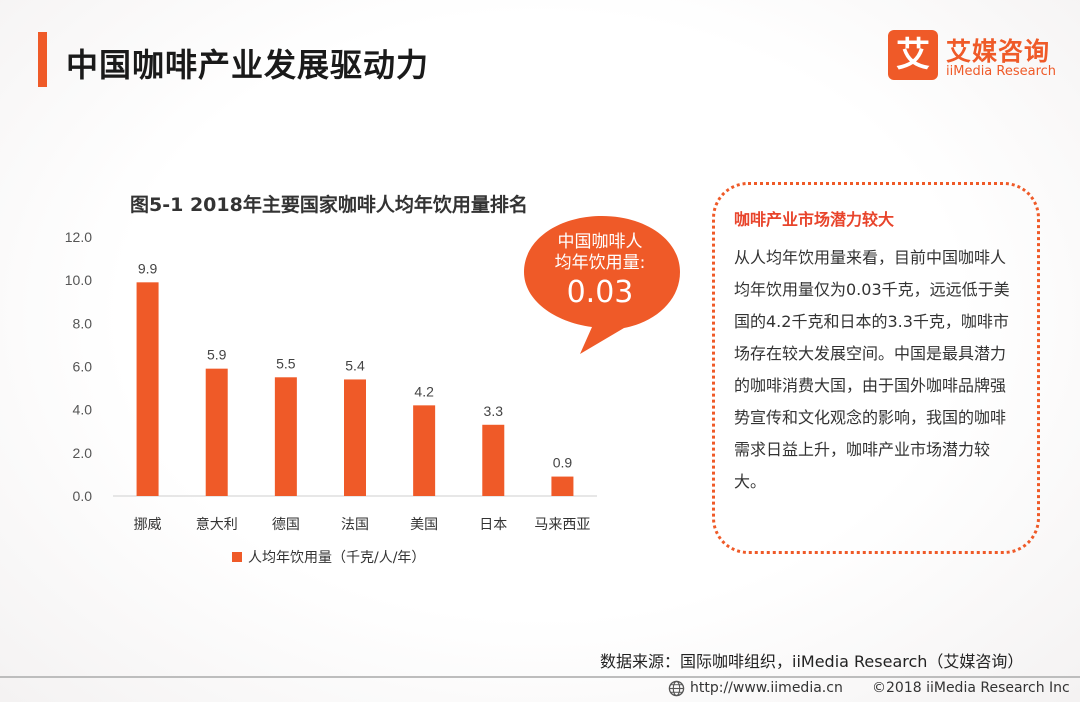  What do you see at coordinates (766, 688) in the screenshot?
I see `footer-url: http://www.iimedia.cn` at bounding box center [766, 688].